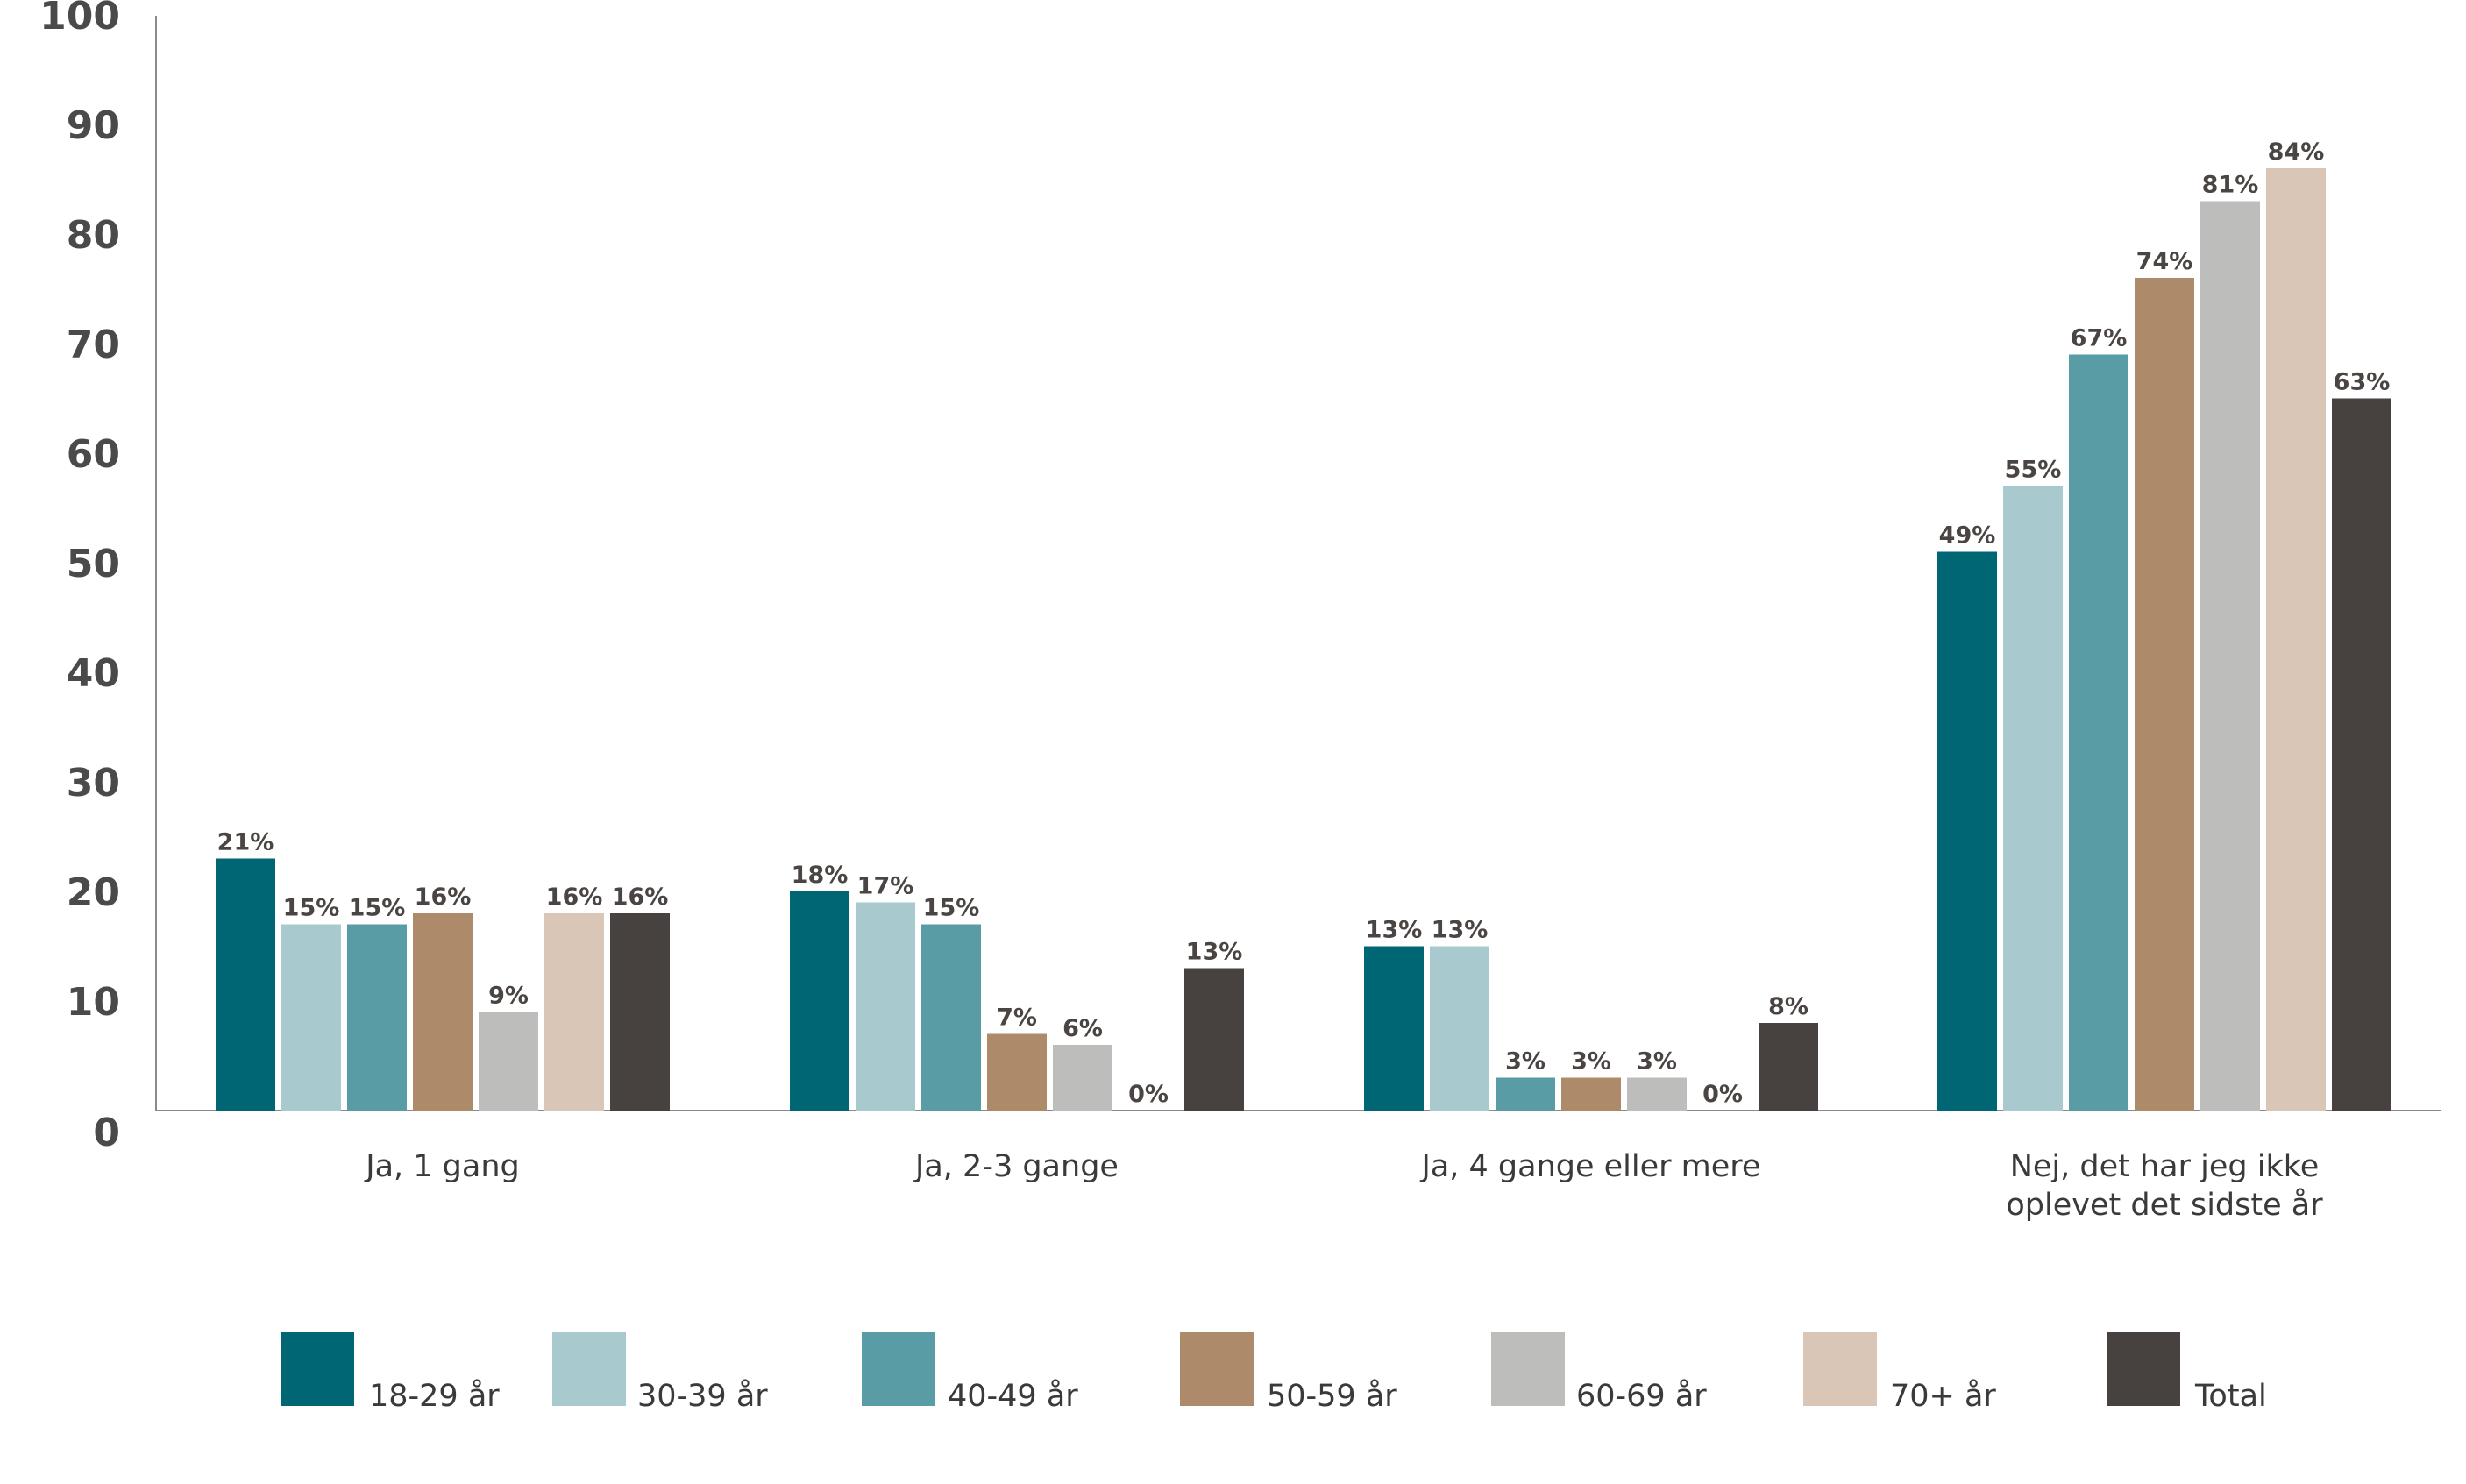 This screenshot has width=2466, height=1484. Describe the element at coordinates (441, 1166) in the screenshot. I see `category-label: Ja, 1 gang` at that location.